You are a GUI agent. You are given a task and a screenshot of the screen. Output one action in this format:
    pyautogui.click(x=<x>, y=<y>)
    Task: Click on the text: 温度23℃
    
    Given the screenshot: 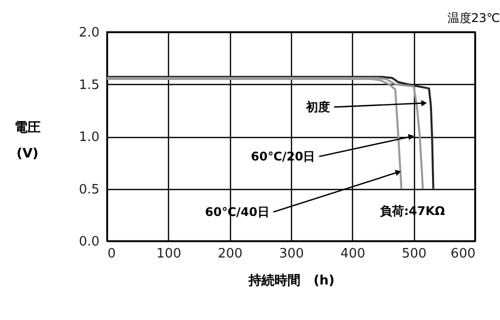 What is the action you would take?
    pyautogui.click(x=473, y=18)
    